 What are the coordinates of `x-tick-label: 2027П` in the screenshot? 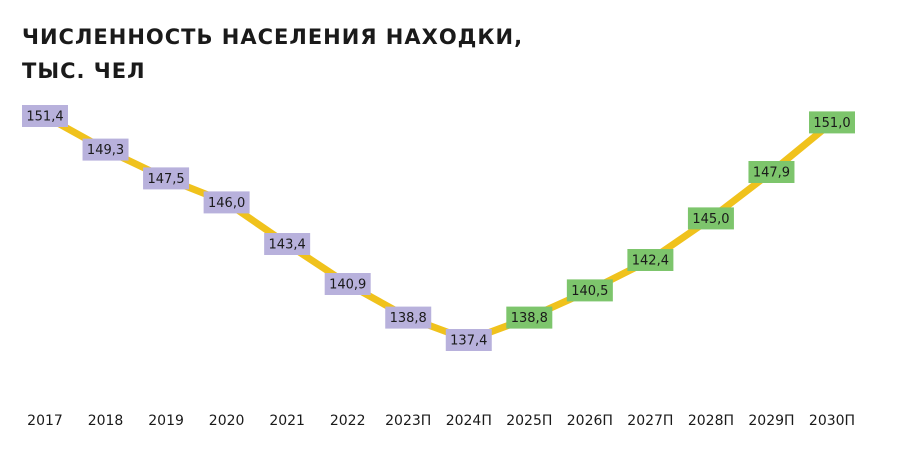 It's located at (650, 421).